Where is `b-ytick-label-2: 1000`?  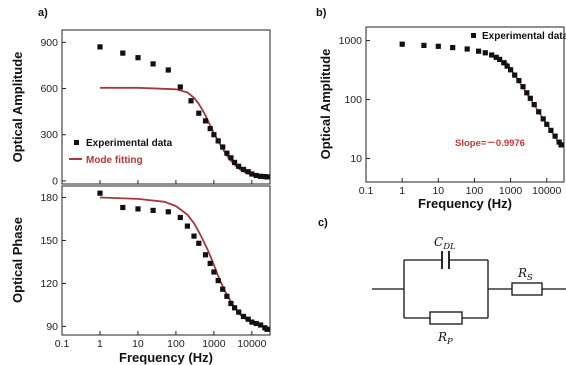
b-ytick-label-2: 1000 is located at coordinates (351, 41).